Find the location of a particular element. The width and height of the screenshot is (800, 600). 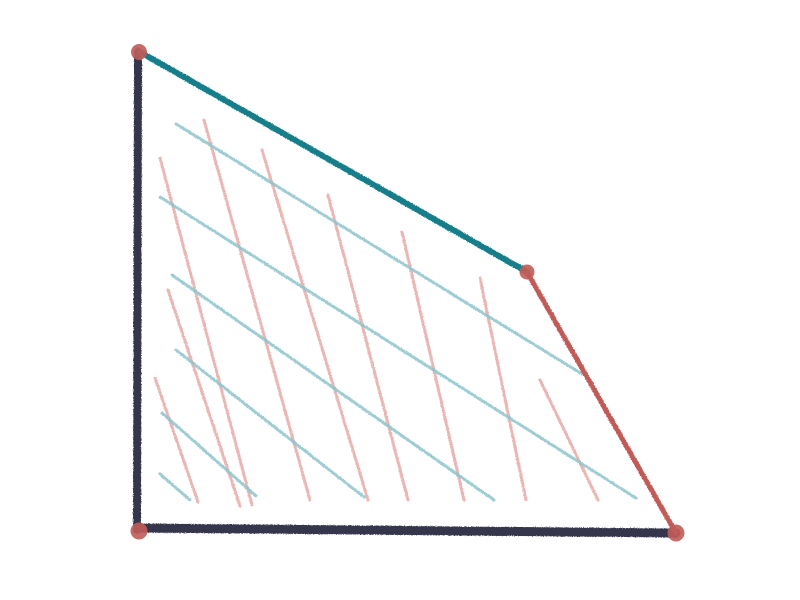

vertex-bottom-right is located at coordinates (676, 533).